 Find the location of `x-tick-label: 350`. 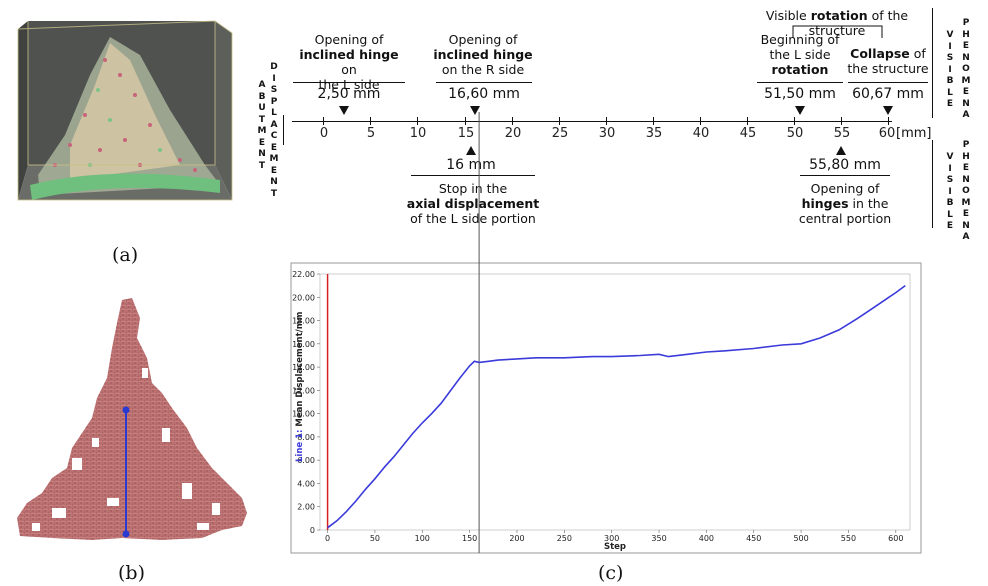

x-tick-label: 350 is located at coordinates (658, 538).